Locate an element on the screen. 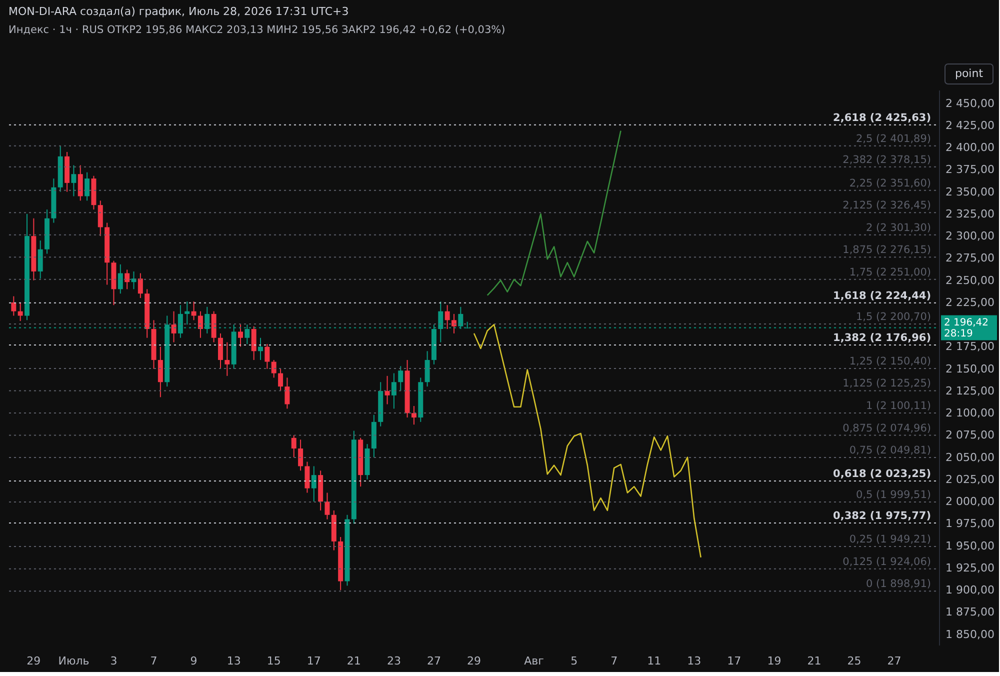 The height and width of the screenshot is (676, 1000). y-tick-label: 2 375,00 is located at coordinates (970, 169).